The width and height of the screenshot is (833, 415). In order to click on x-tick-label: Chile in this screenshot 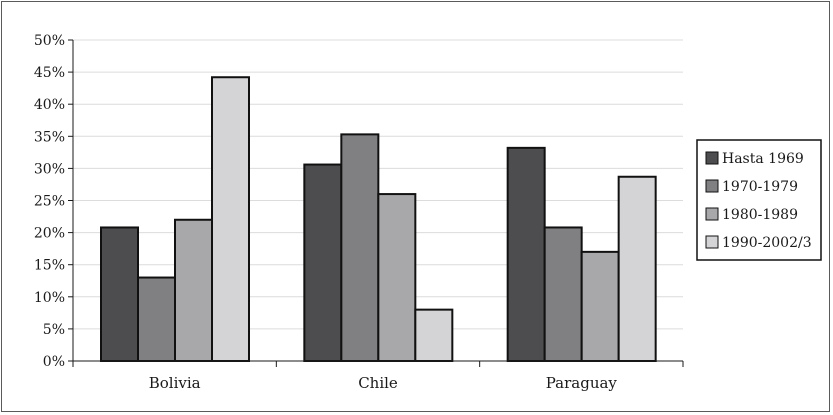, I will do `click(378, 383)`.